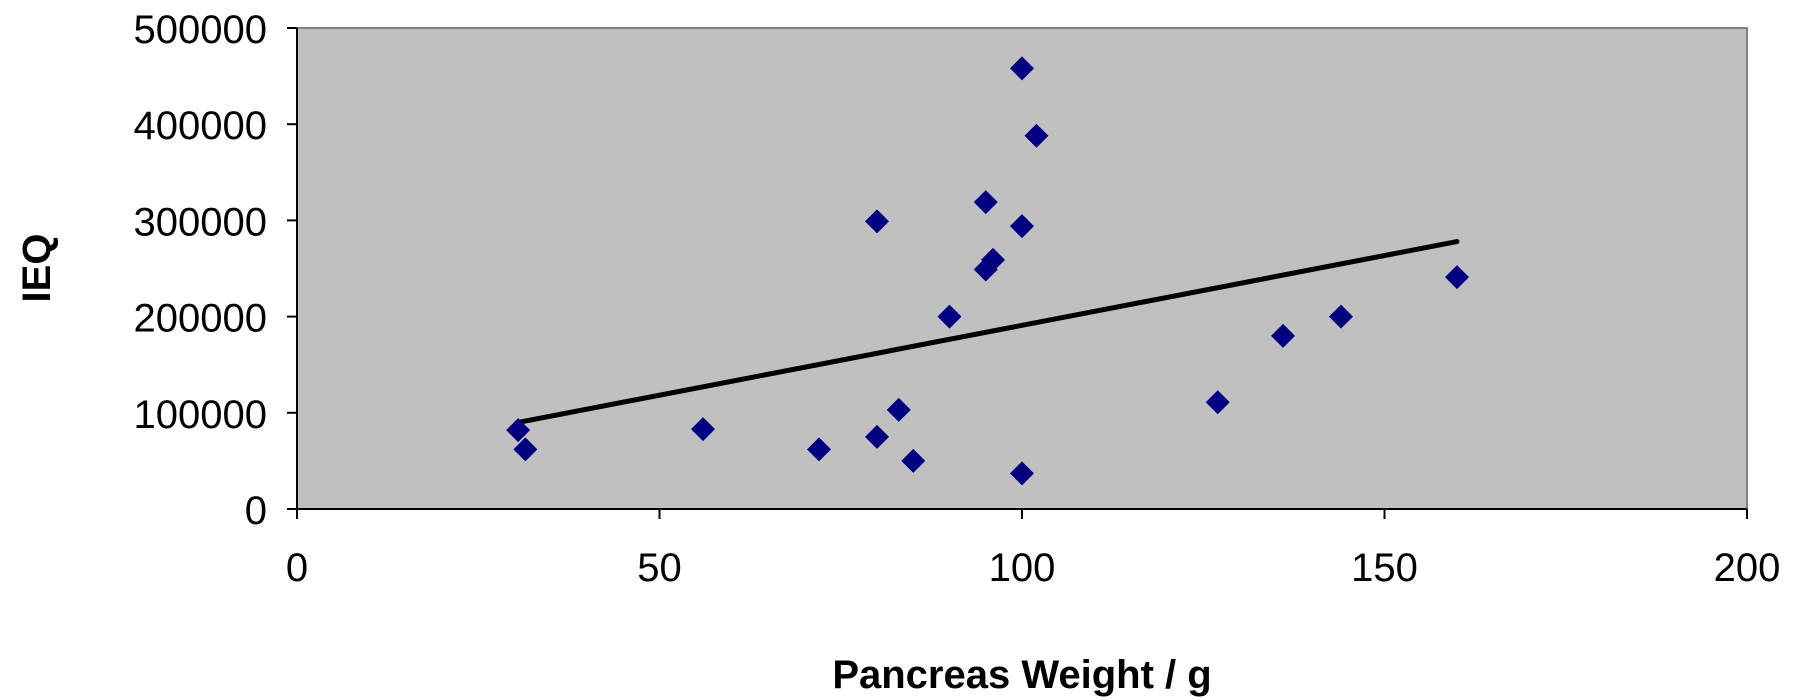 The height and width of the screenshot is (700, 1805). Describe the element at coordinates (297, 568) in the screenshot. I see `x-tick-label: 0` at that location.